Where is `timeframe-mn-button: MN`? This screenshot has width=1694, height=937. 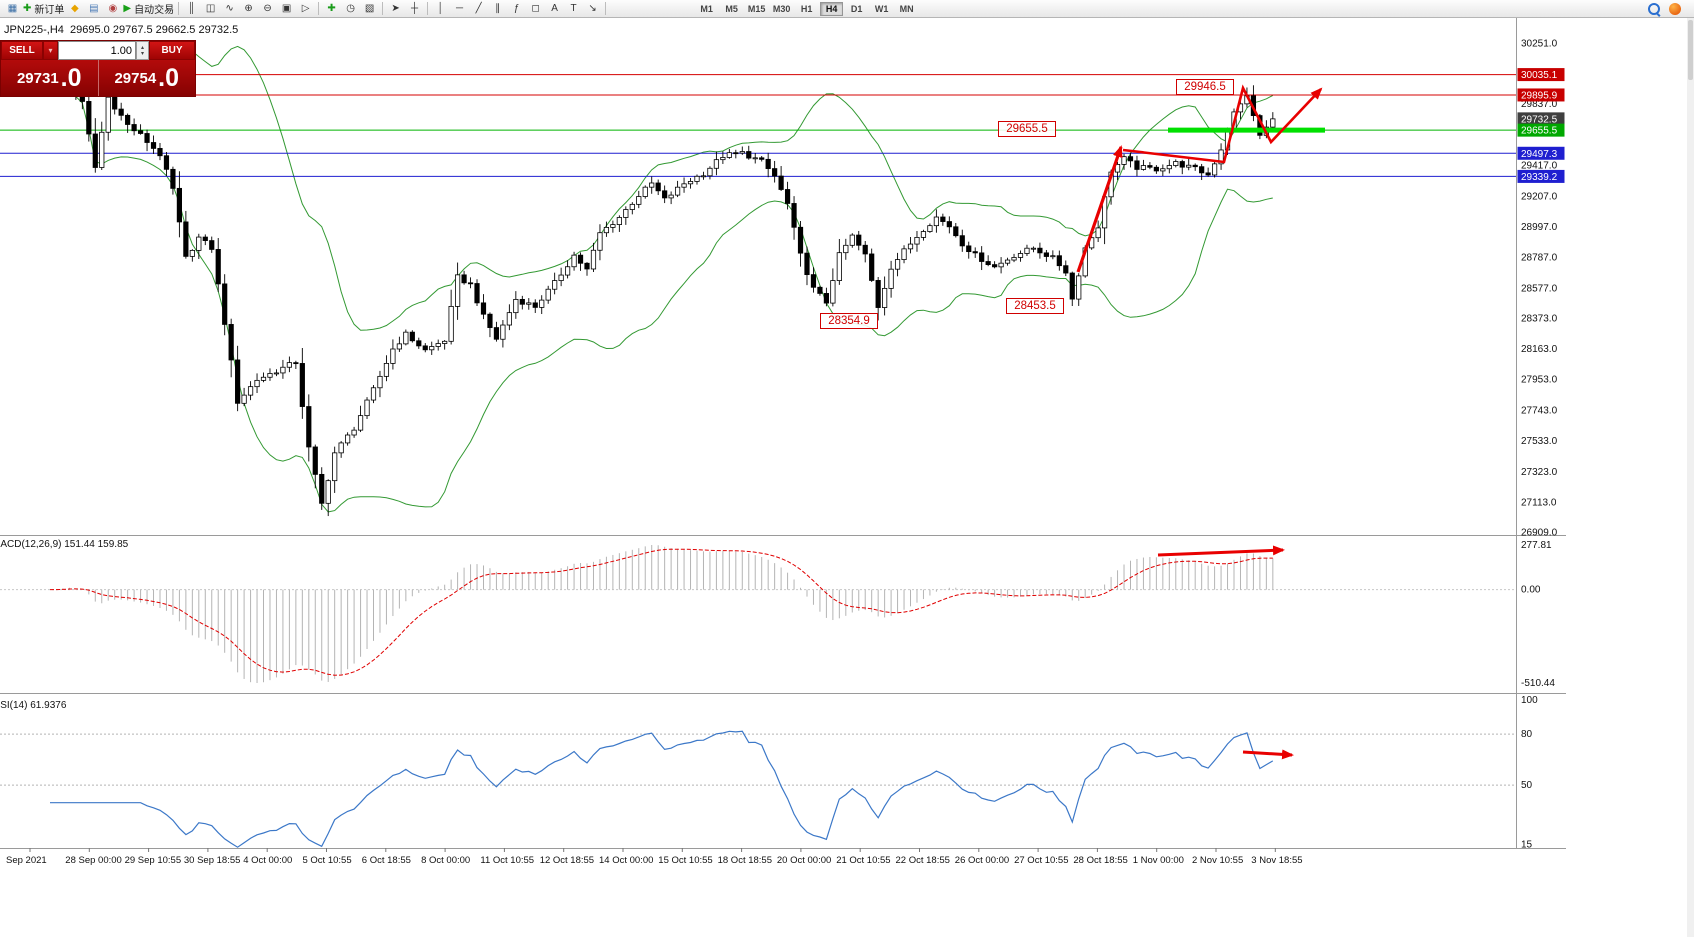 timeframe-mn-button: MN is located at coordinates (906, 8).